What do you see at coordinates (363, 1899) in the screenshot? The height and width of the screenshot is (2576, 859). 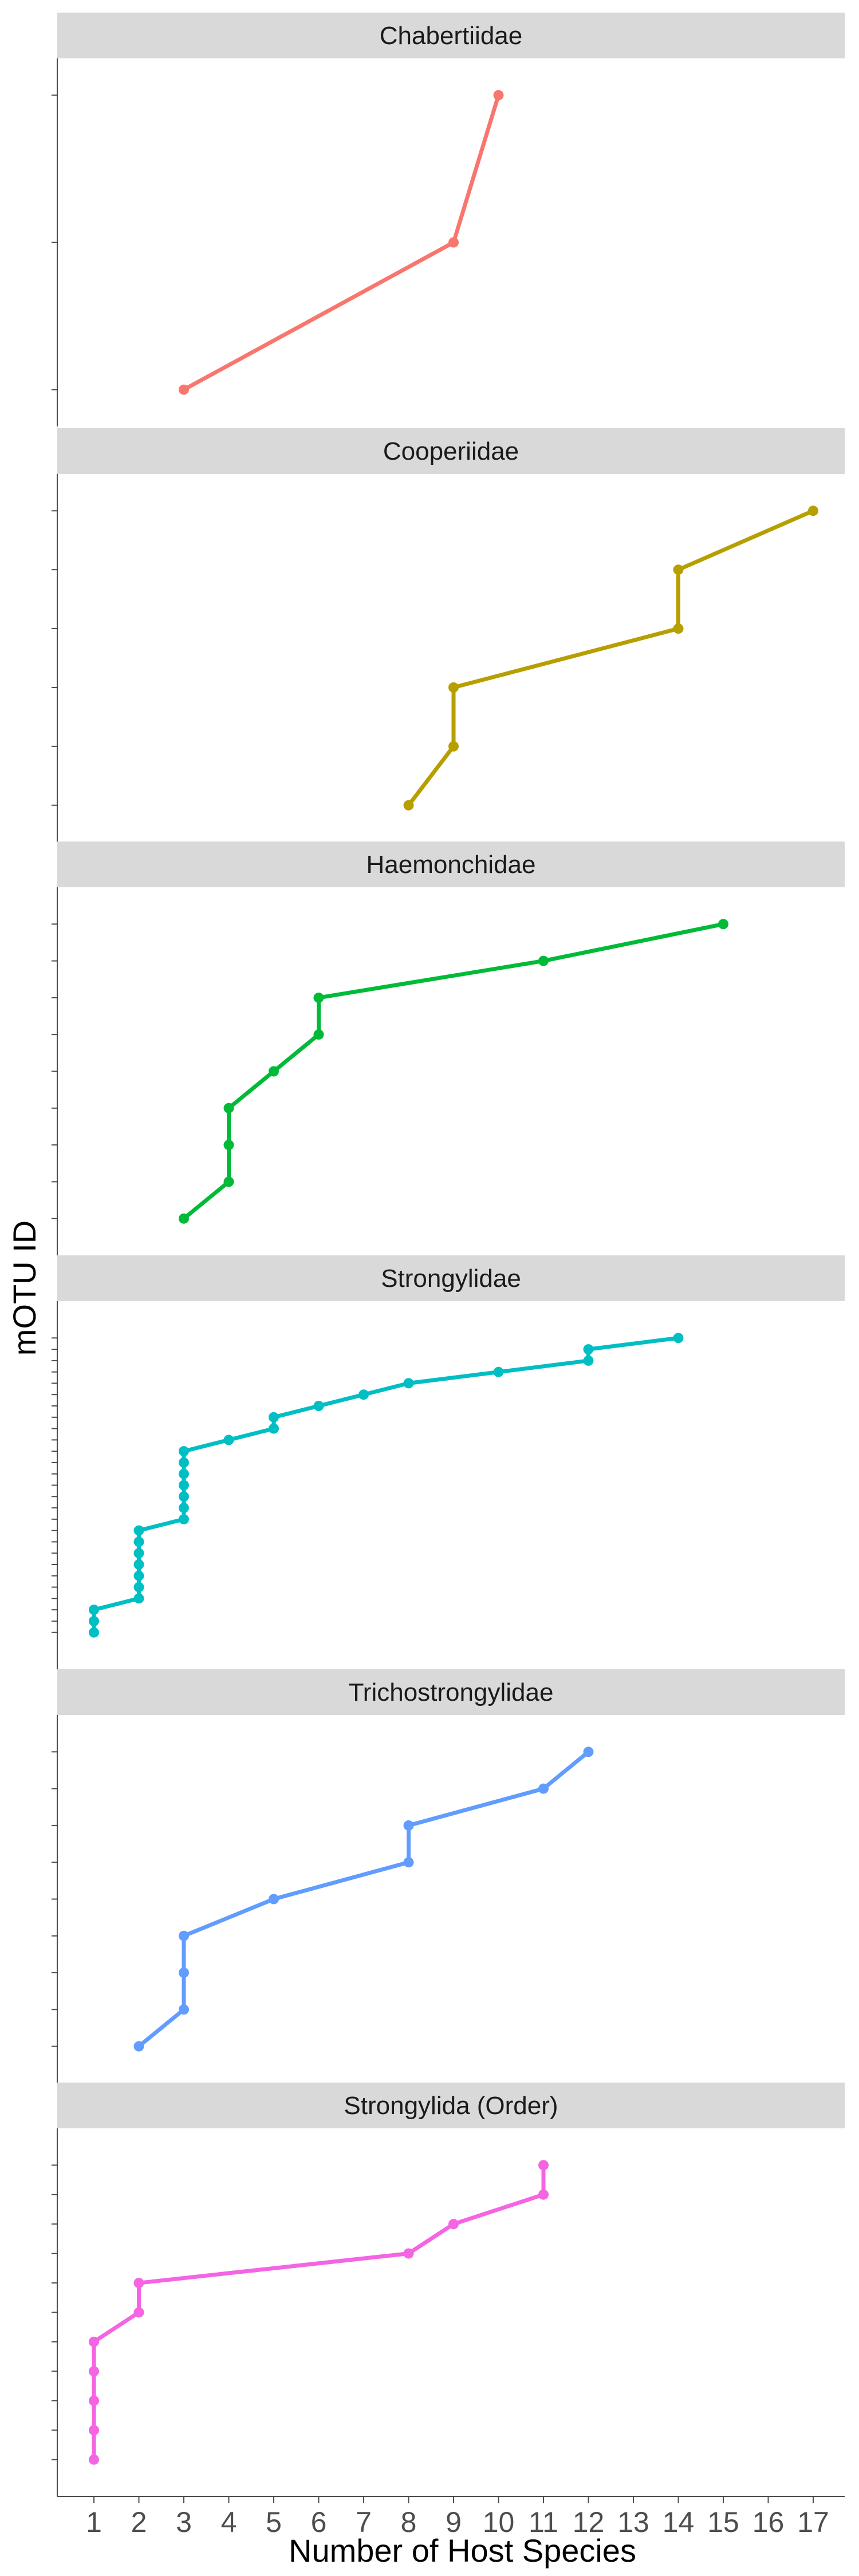 I see `series-line-trichostrongylidae` at bounding box center [363, 1899].